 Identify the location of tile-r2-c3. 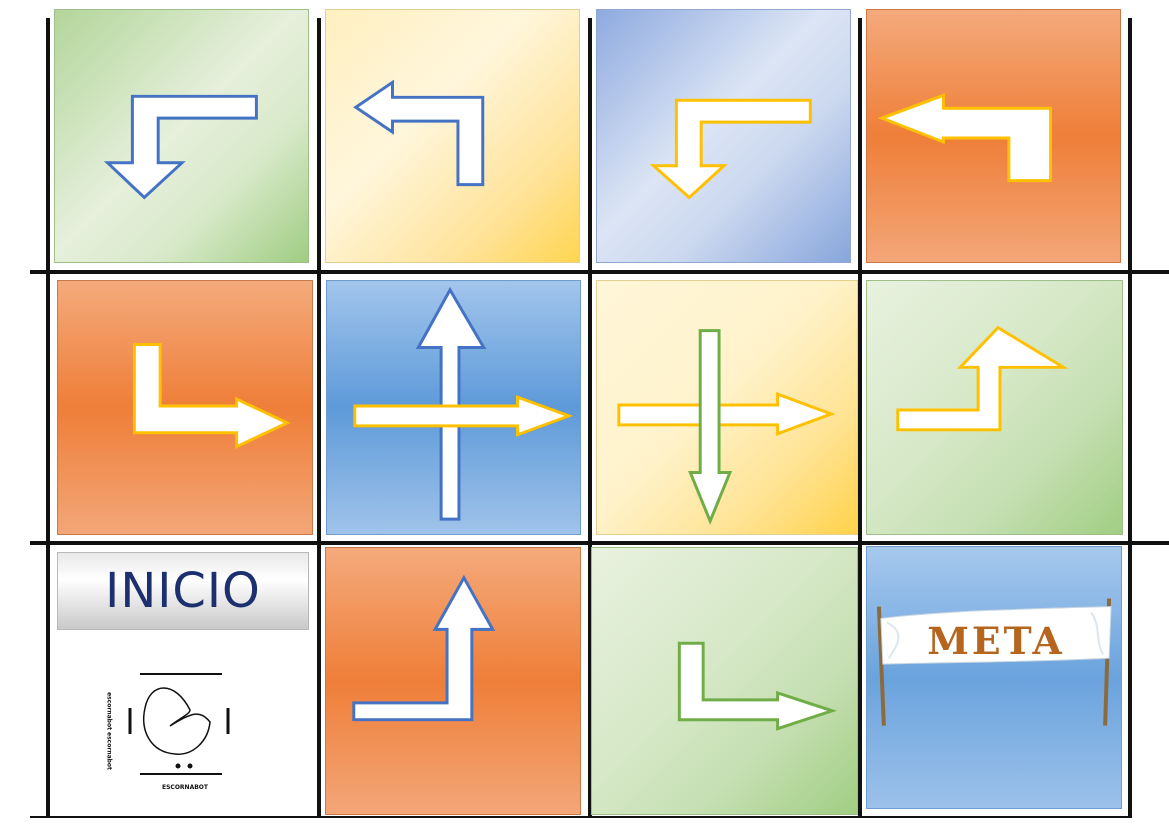
(727, 407).